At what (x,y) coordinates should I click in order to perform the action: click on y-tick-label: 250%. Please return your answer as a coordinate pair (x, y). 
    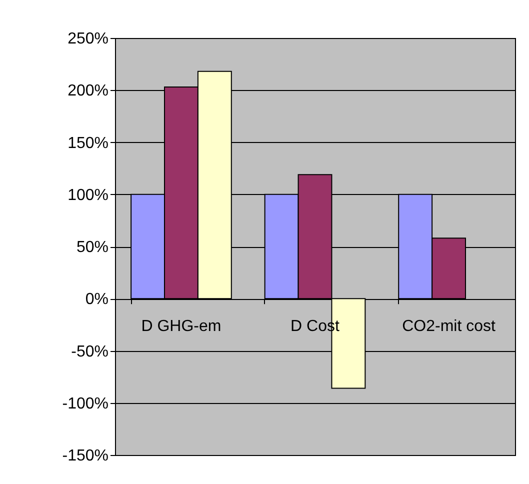
    Looking at the image, I should click on (88, 39).